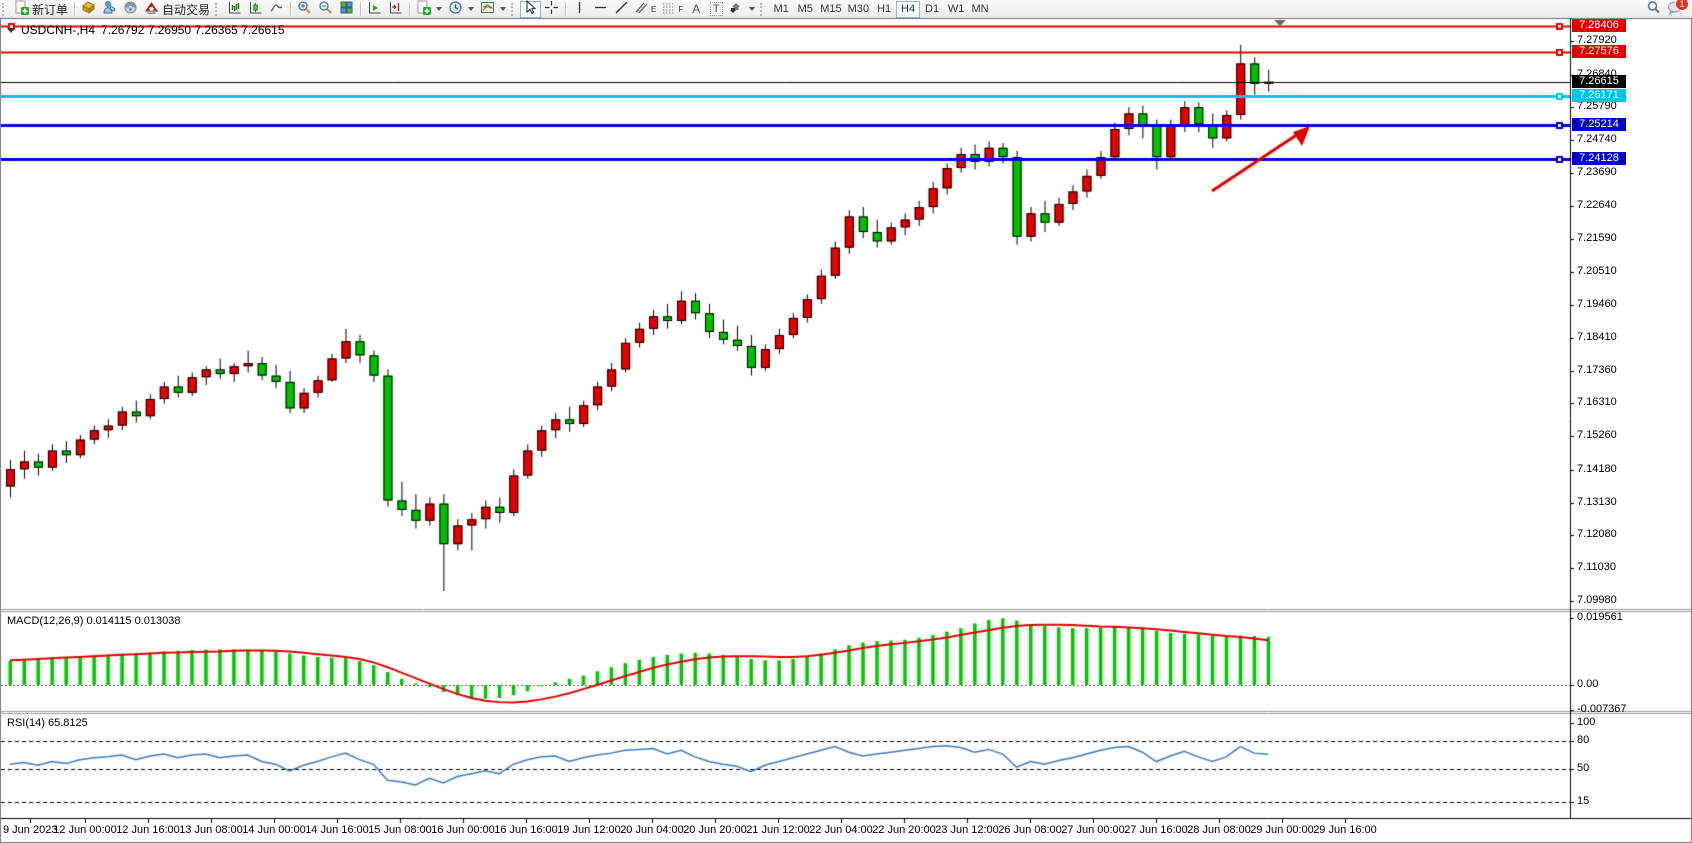 This screenshot has height=843, width=1692. I want to click on price-axis-zone, so click(1631, 418).